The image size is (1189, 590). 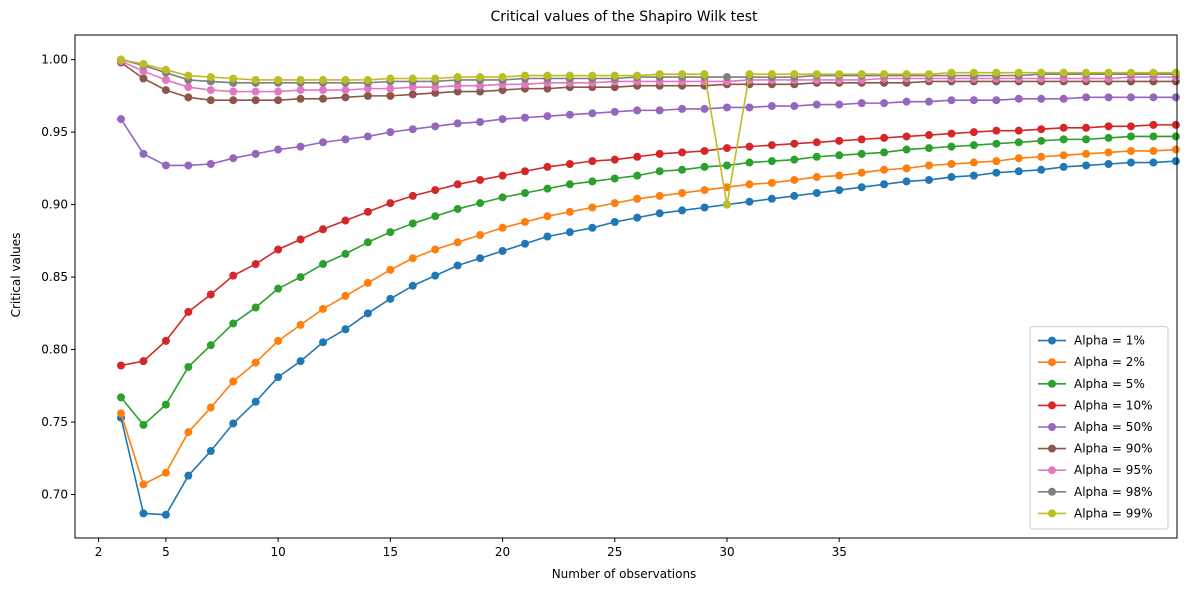 I want to click on x-axis-label: Number of observations, so click(x=624, y=574).